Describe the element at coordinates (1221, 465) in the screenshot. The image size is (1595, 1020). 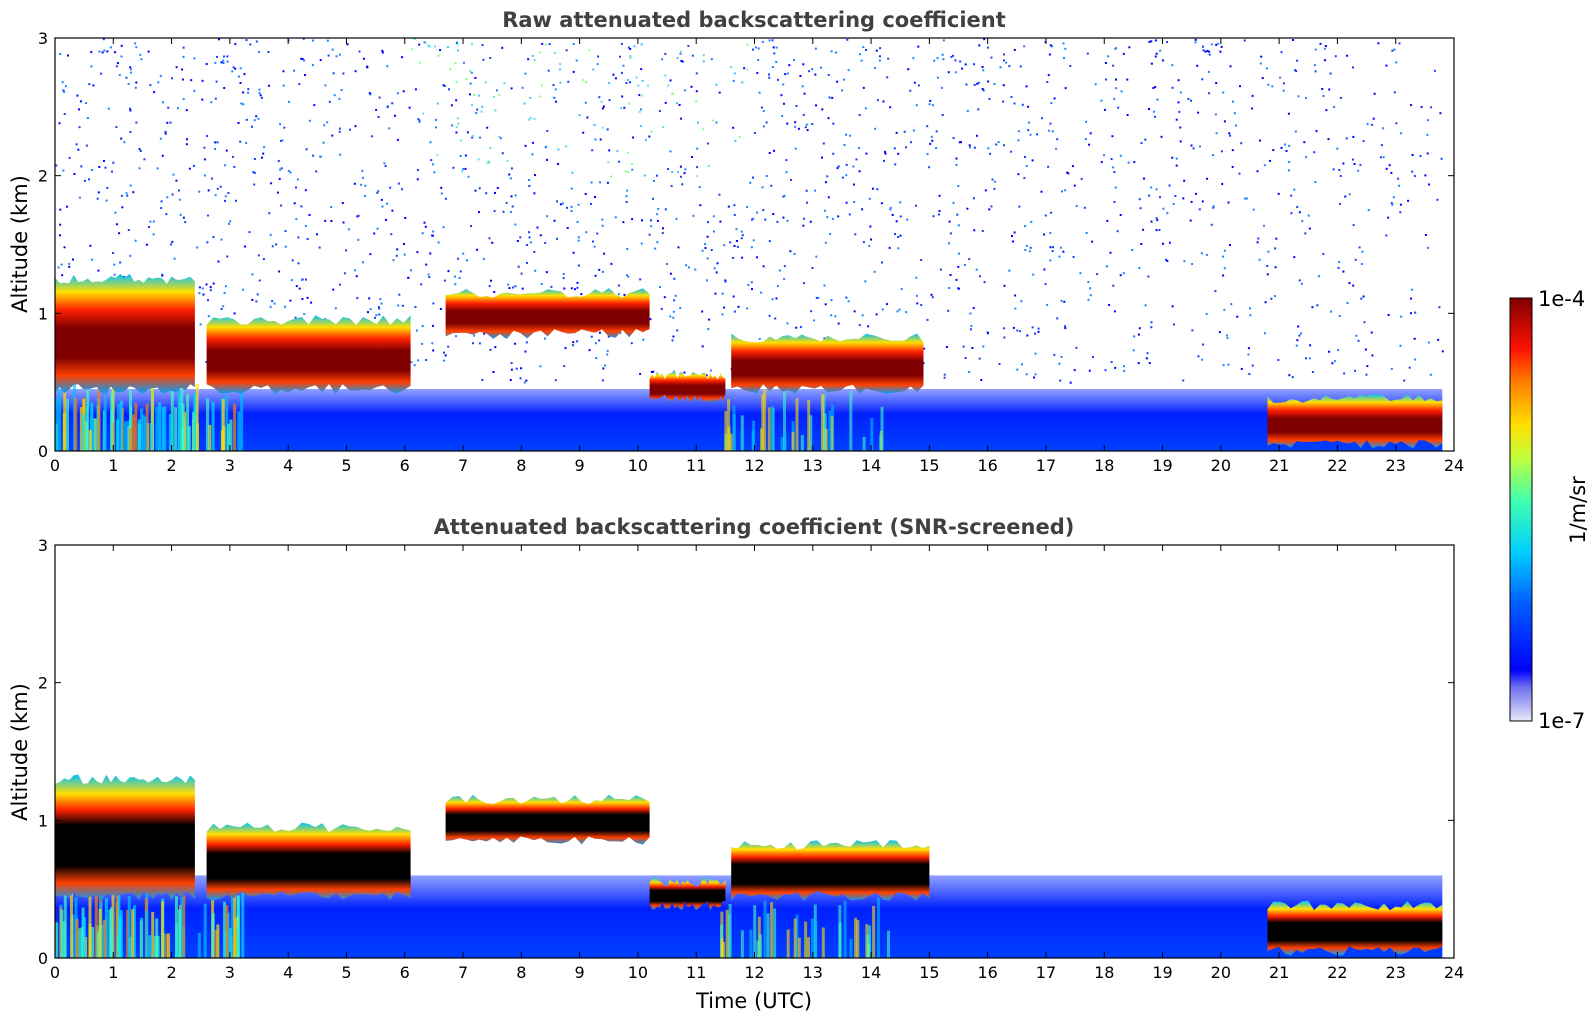
I see `x-tick-label: 20` at that location.